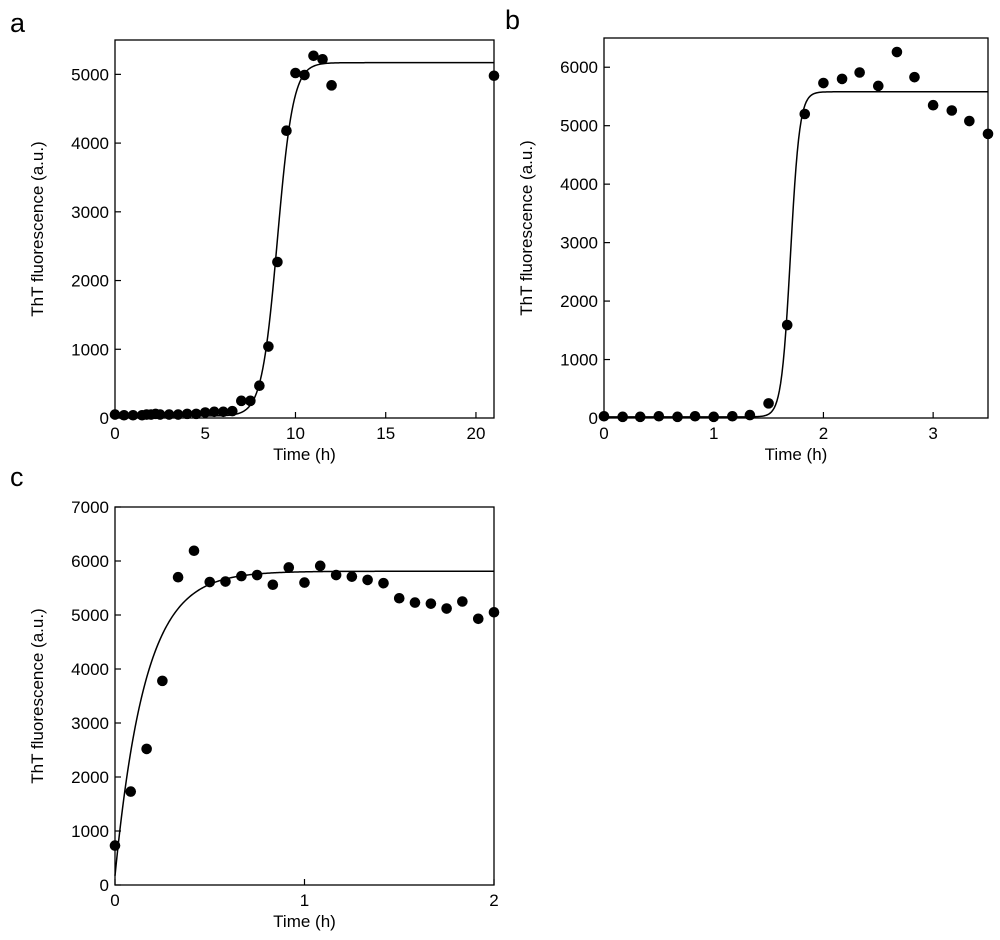 This screenshot has height=940, width=1000. I want to click on y-tick-label: 5000, so click(579, 126).